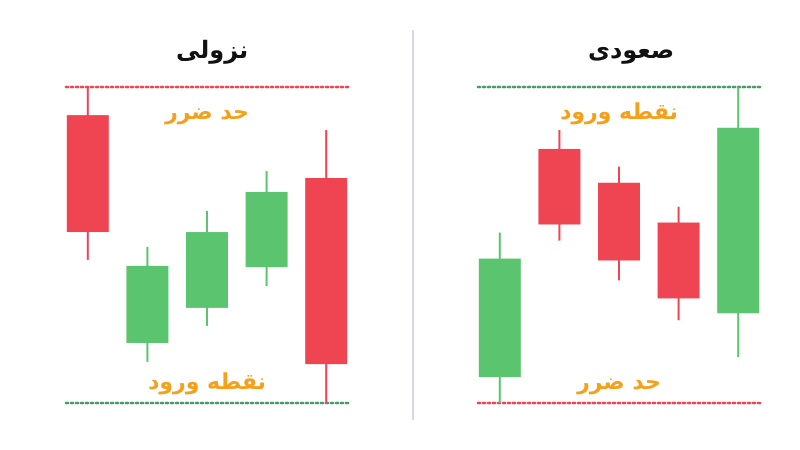 The height and width of the screenshot is (450, 800). What do you see at coordinates (631, 50) in the screenshot?
I see `chart-title: صعودی` at bounding box center [631, 50].